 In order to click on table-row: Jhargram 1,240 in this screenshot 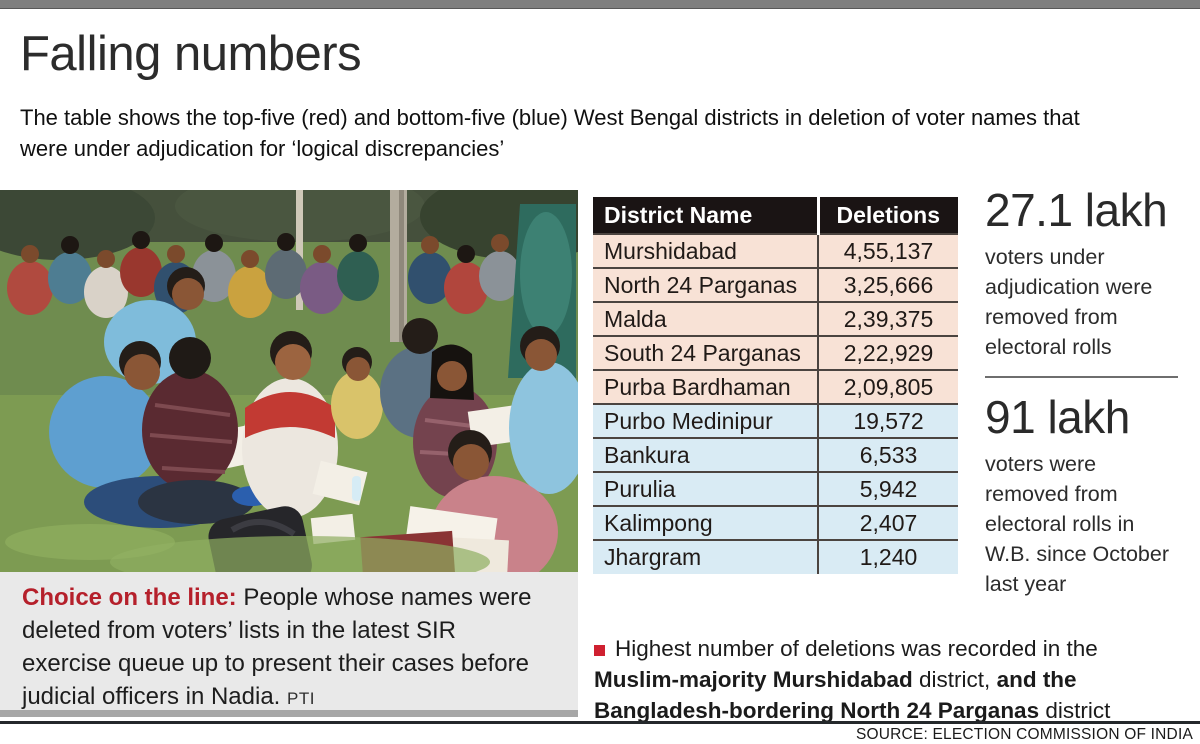, I will do `click(775, 556)`.